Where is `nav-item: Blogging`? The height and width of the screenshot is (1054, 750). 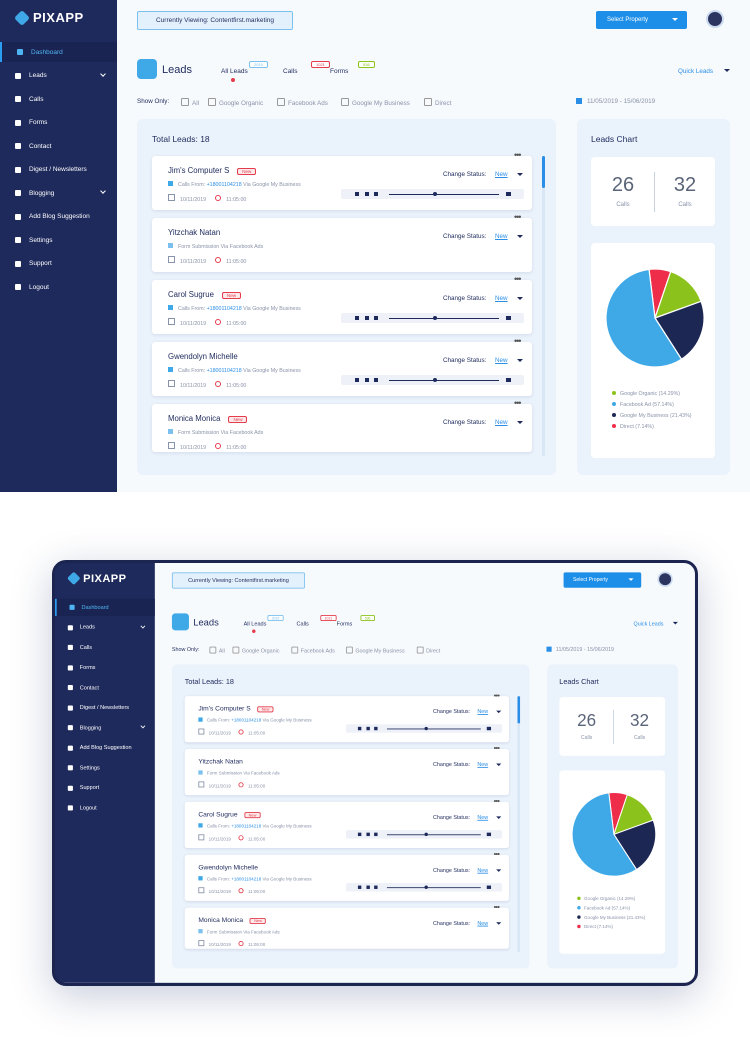 nav-item: Blogging is located at coordinates (105, 727).